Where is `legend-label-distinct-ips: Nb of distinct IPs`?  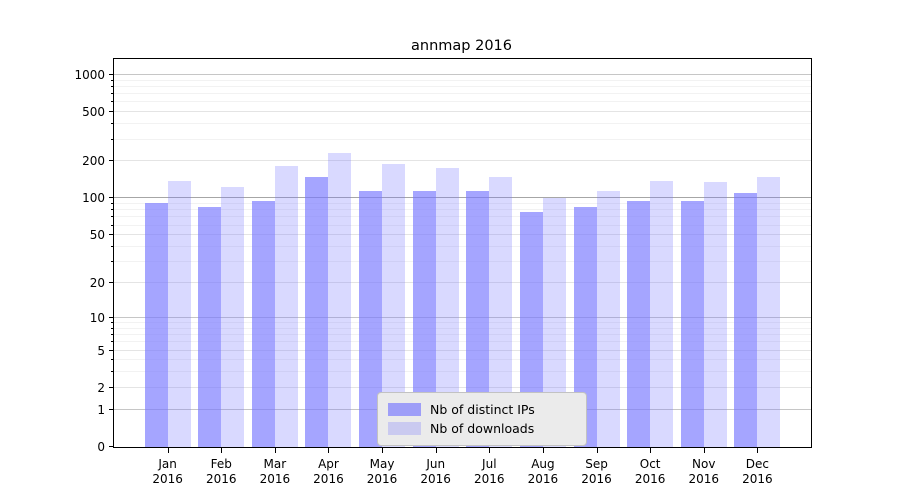 legend-label-distinct-ips: Nb of distinct IPs is located at coordinates (482, 409).